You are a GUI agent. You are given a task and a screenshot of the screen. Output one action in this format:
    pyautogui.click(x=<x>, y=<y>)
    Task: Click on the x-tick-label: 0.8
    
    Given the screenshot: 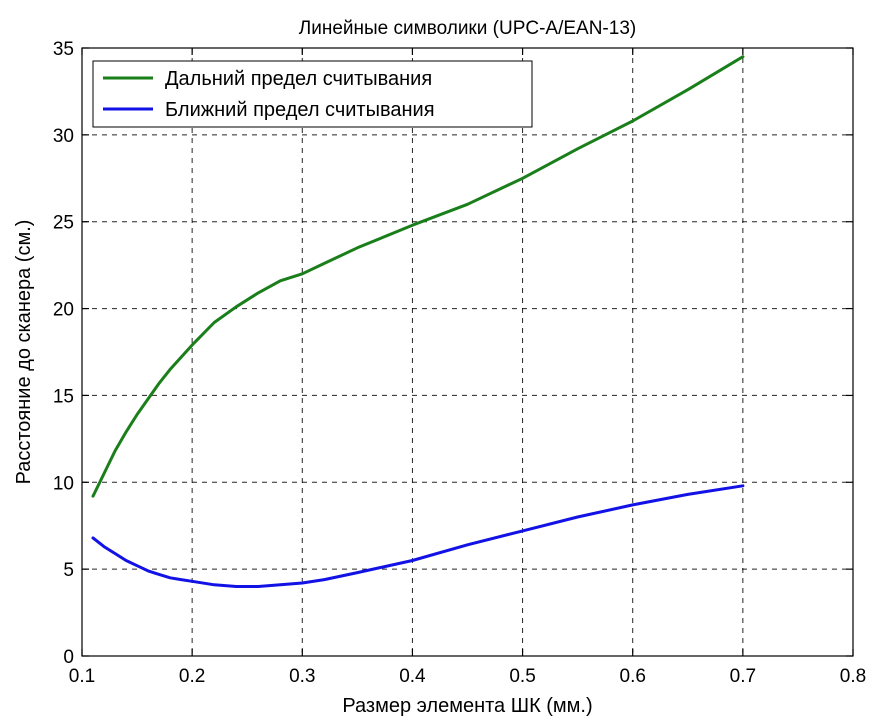 What is the action you would take?
    pyautogui.click(x=853, y=676)
    